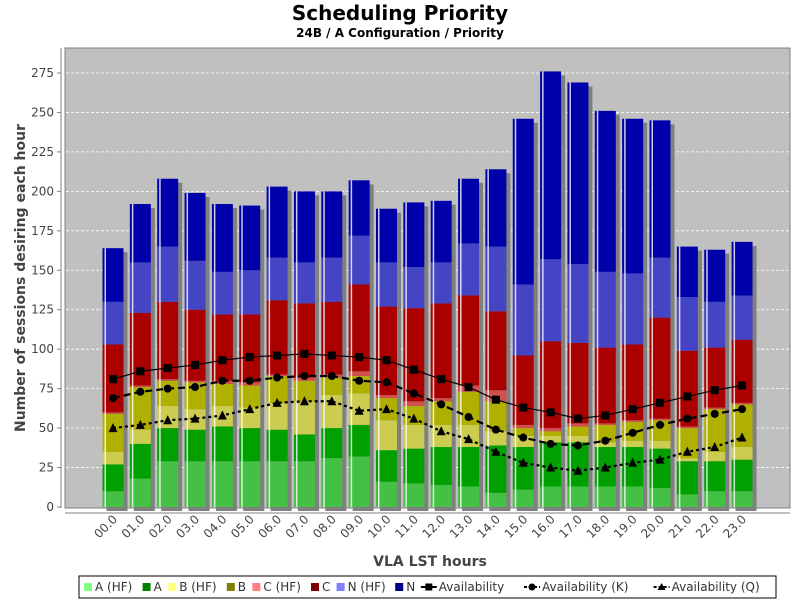 The width and height of the screenshot is (800, 600). Describe the element at coordinates (42, 73) in the screenshot. I see `y-tick-label: 275` at that location.